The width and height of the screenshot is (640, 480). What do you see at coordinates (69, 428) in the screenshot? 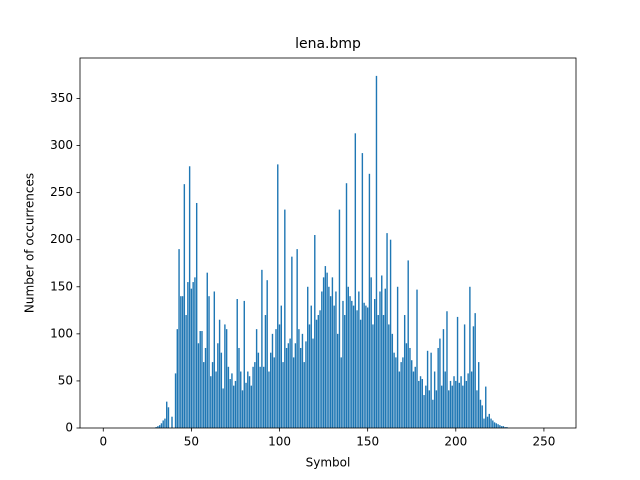
I see `y-tick-label: 0` at bounding box center [69, 428].